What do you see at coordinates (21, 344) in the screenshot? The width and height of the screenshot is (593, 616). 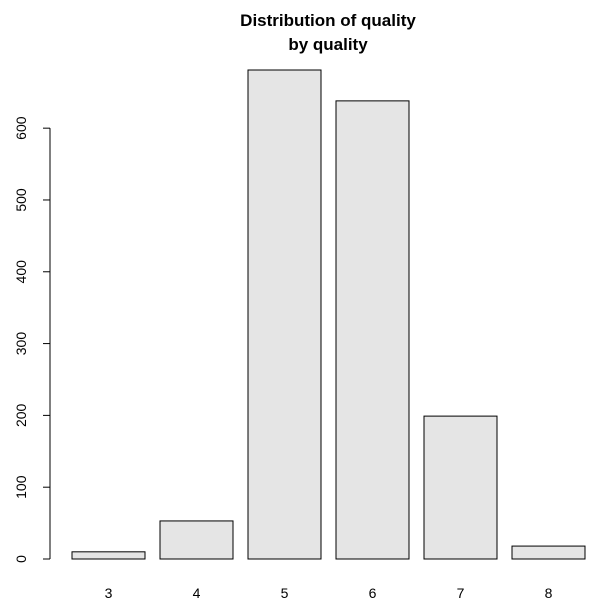 I see `y-tick-label: 300` at bounding box center [21, 344].